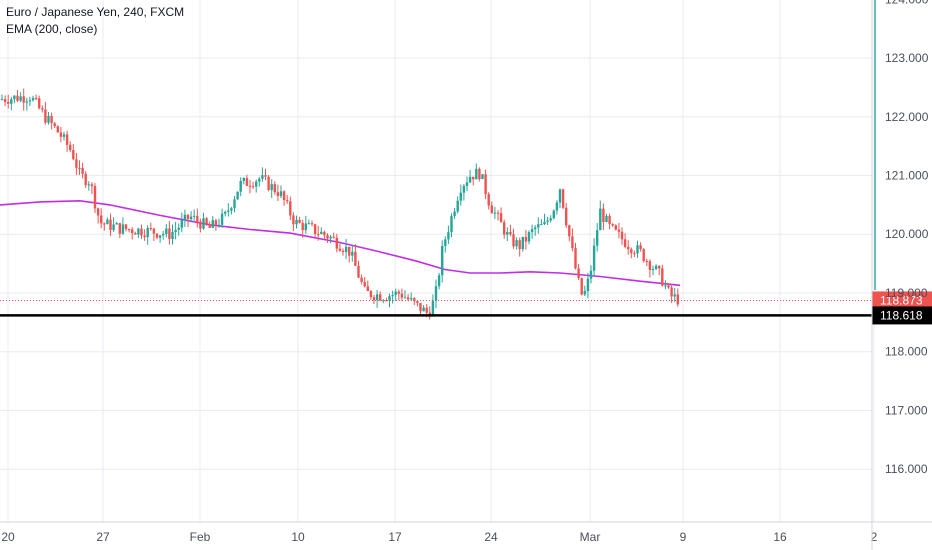  I want to click on x-tick-label: 16, so click(780, 537).